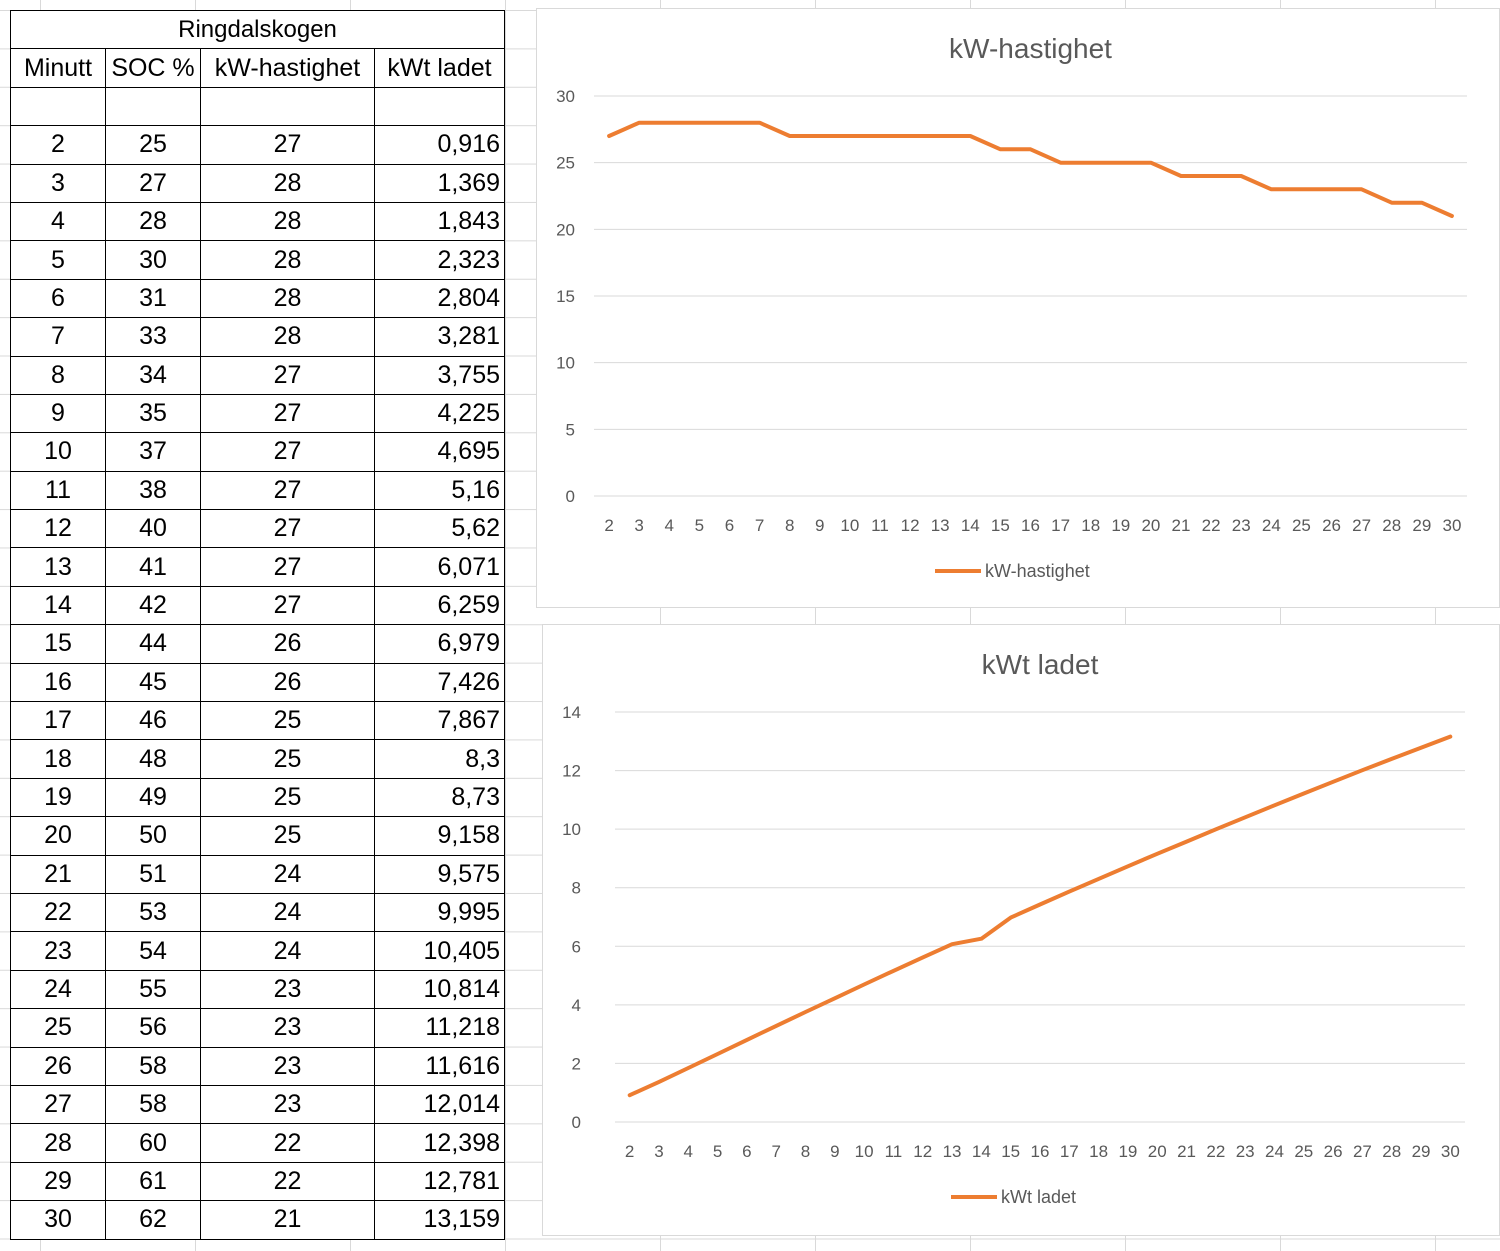 This screenshot has width=1500, height=1251. I want to click on table-row: 27 58 23 12,014, so click(257, 1104).